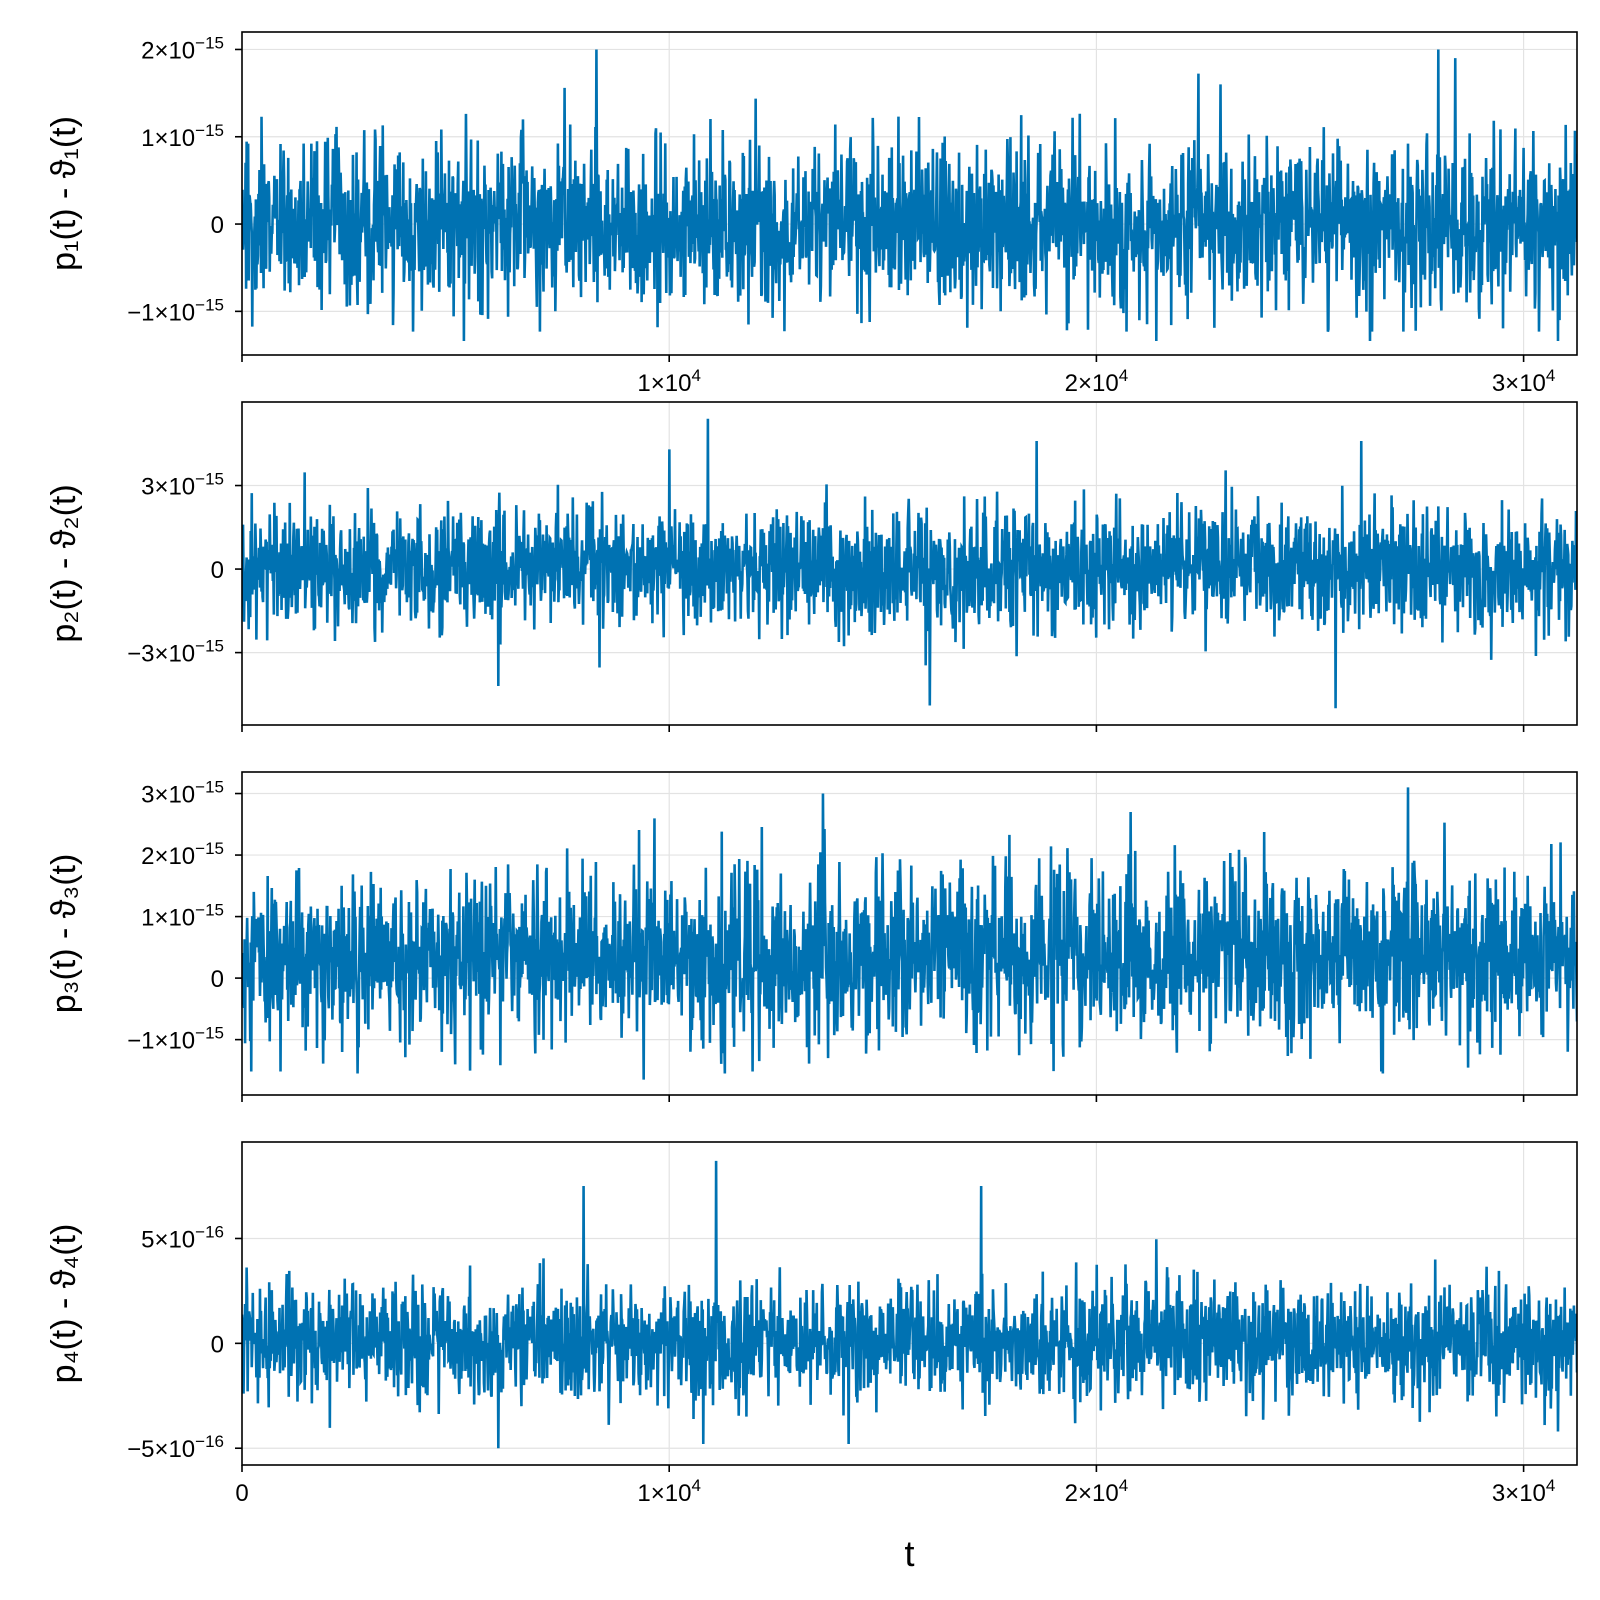  Describe the element at coordinates (182, 1237) in the screenshot. I see `y-tick-label: 5×10⁻¹⁶` at that location.